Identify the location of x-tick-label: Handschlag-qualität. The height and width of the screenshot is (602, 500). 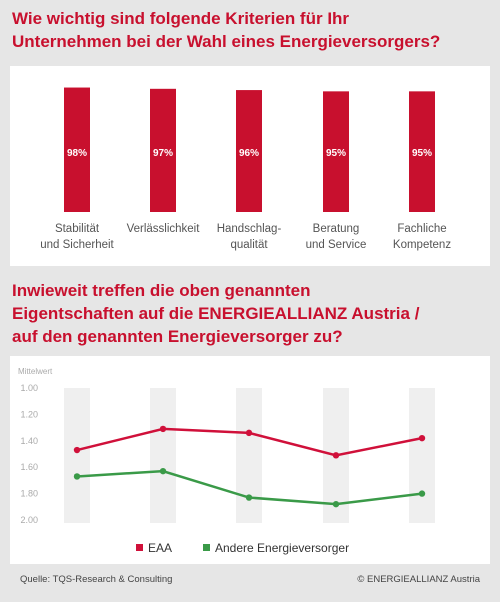
(249, 237).